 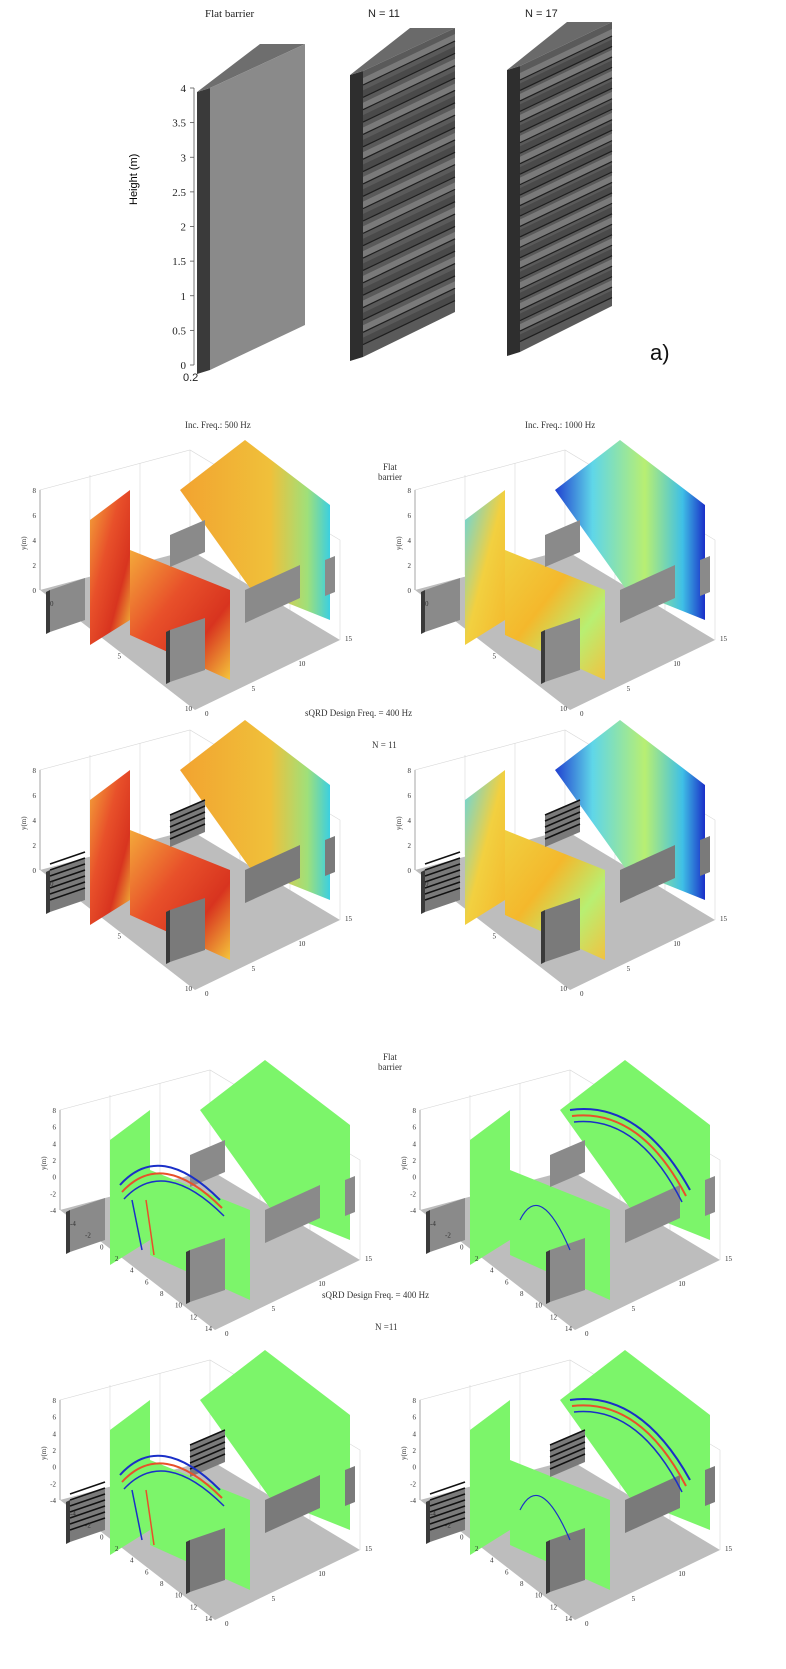 I want to click on xtick-left: 5, so click(x=120, y=937).